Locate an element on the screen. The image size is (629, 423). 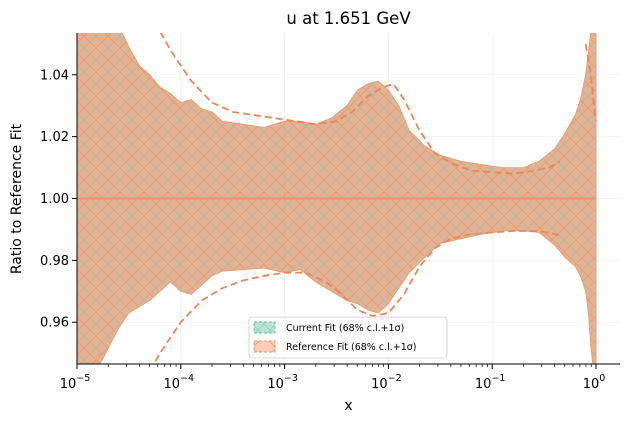
legend-label-current: Current Fit (68% c.l.+1σ) is located at coordinates (345, 328).